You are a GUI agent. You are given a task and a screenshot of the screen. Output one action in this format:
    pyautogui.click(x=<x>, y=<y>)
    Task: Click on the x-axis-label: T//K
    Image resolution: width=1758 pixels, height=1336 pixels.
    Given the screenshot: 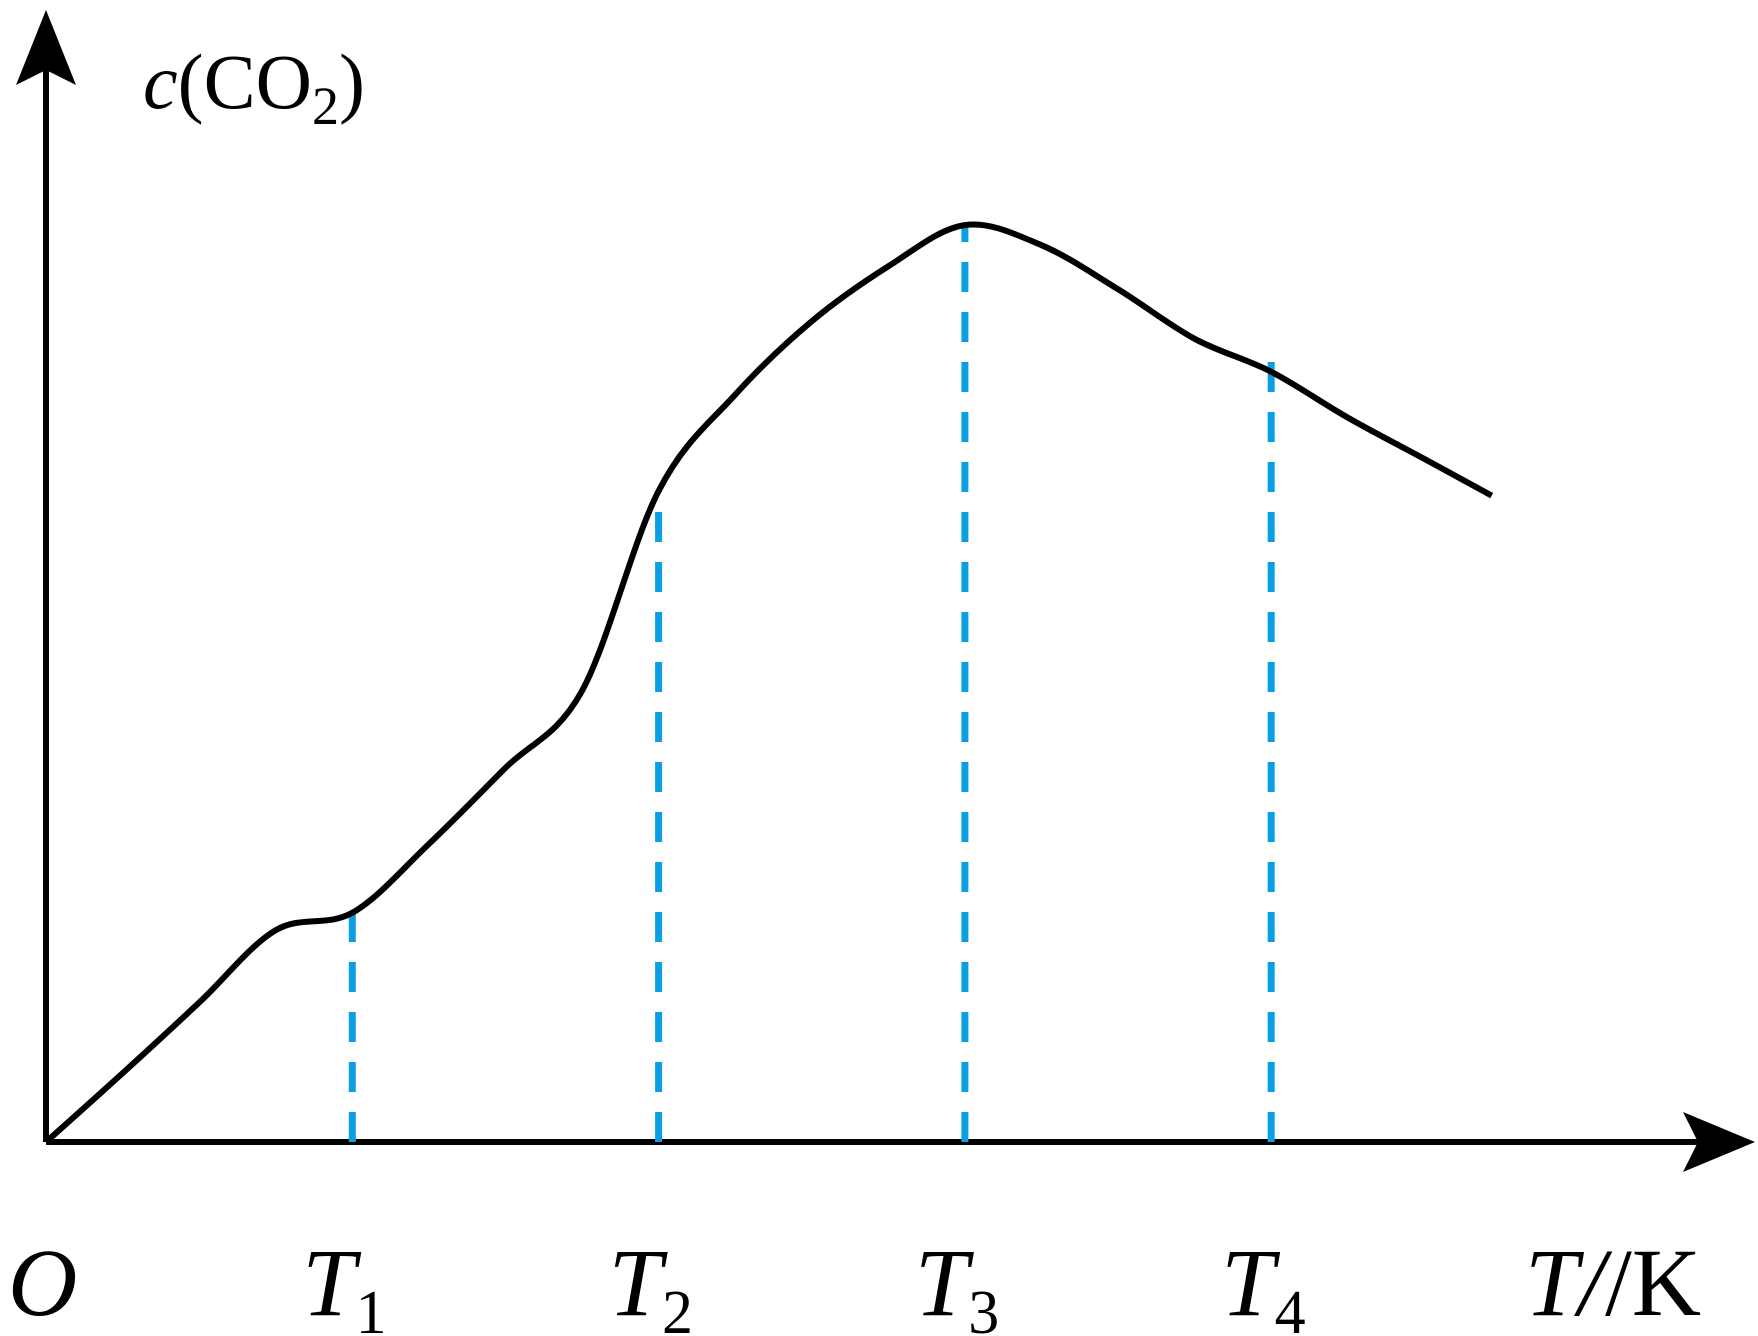 What is the action you would take?
    pyautogui.click(x=1613, y=1282)
    